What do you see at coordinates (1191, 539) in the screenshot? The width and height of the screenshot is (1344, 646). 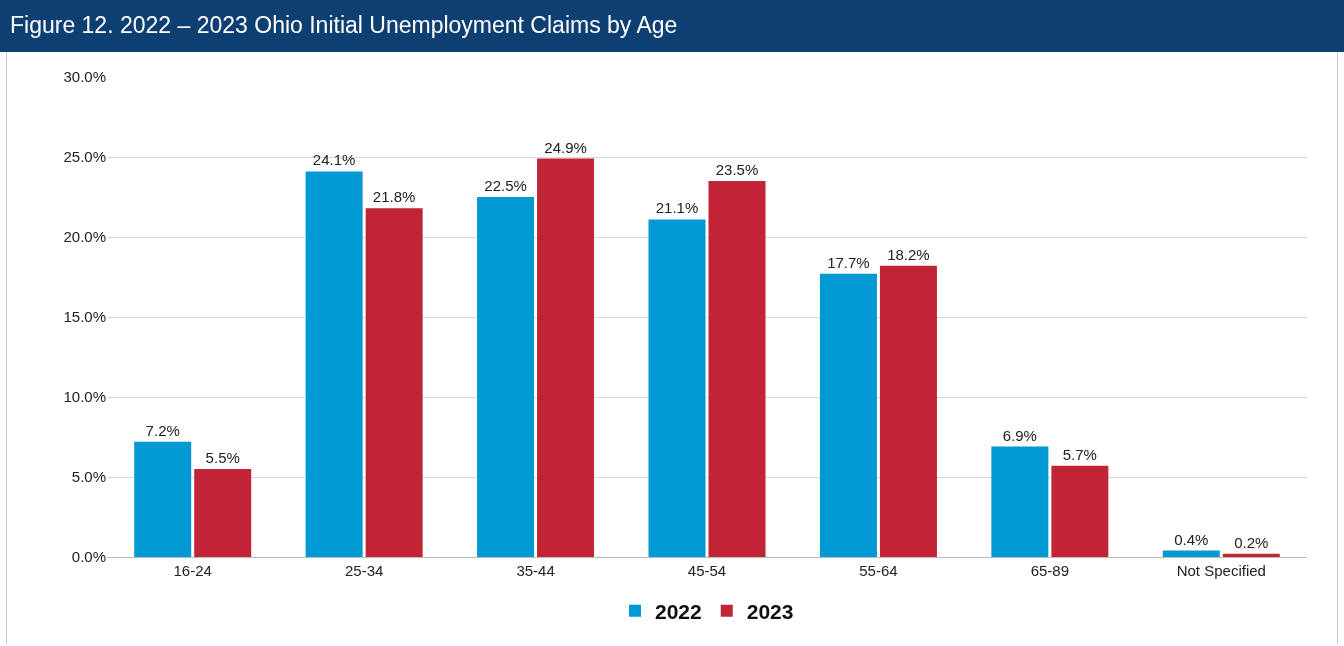 I see `data-label: 0.4%` at bounding box center [1191, 539].